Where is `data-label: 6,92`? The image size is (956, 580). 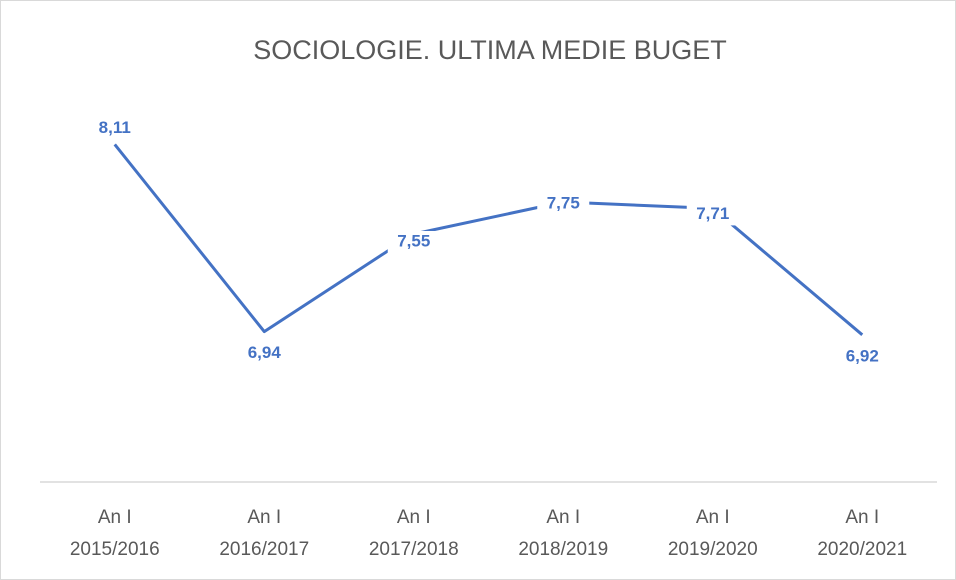 data-label: 6,92 is located at coordinates (862, 355).